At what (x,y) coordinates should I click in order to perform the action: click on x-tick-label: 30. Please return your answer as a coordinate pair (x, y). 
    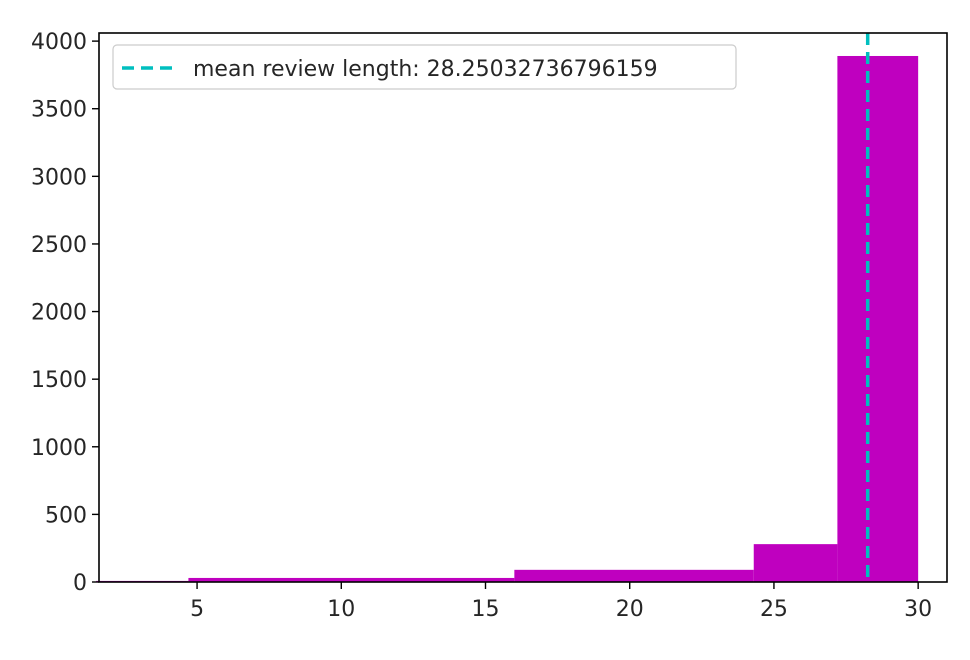
    Looking at the image, I should click on (918, 609).